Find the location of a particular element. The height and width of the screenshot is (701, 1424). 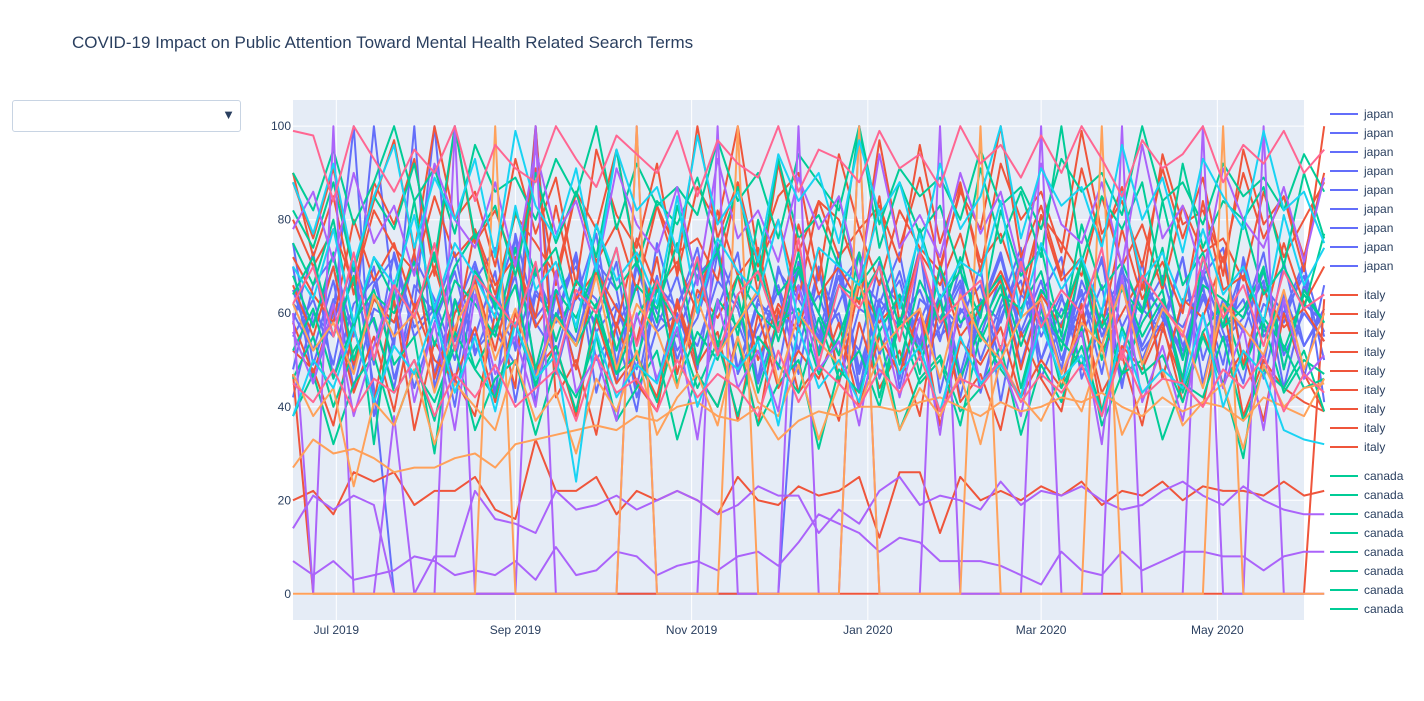

x-tick-label: Nov 2019 is located at coordinates (692, 630).